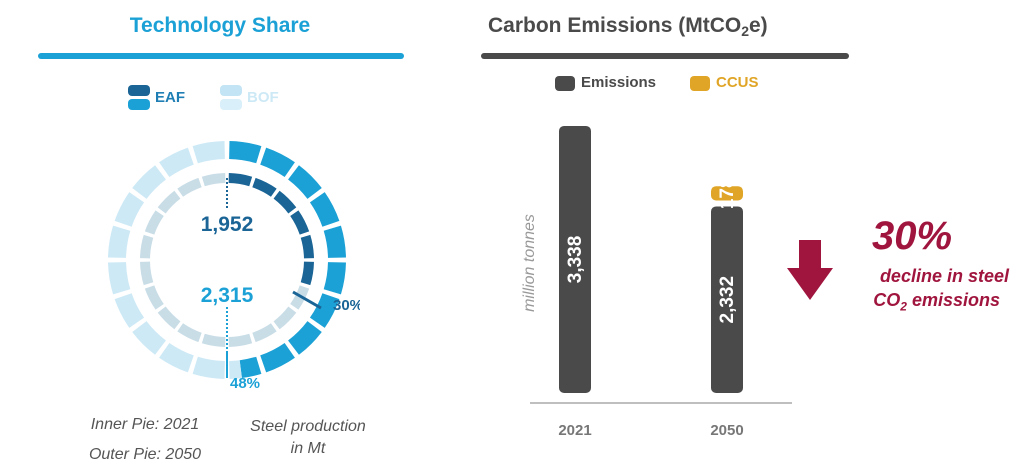 The height and width of the screenshot is (473, 1024). What do you see at coordinates (170, 97) in the screenshot?
I see `legend-eaf-label: EAF` at bounding box center [170, 97].